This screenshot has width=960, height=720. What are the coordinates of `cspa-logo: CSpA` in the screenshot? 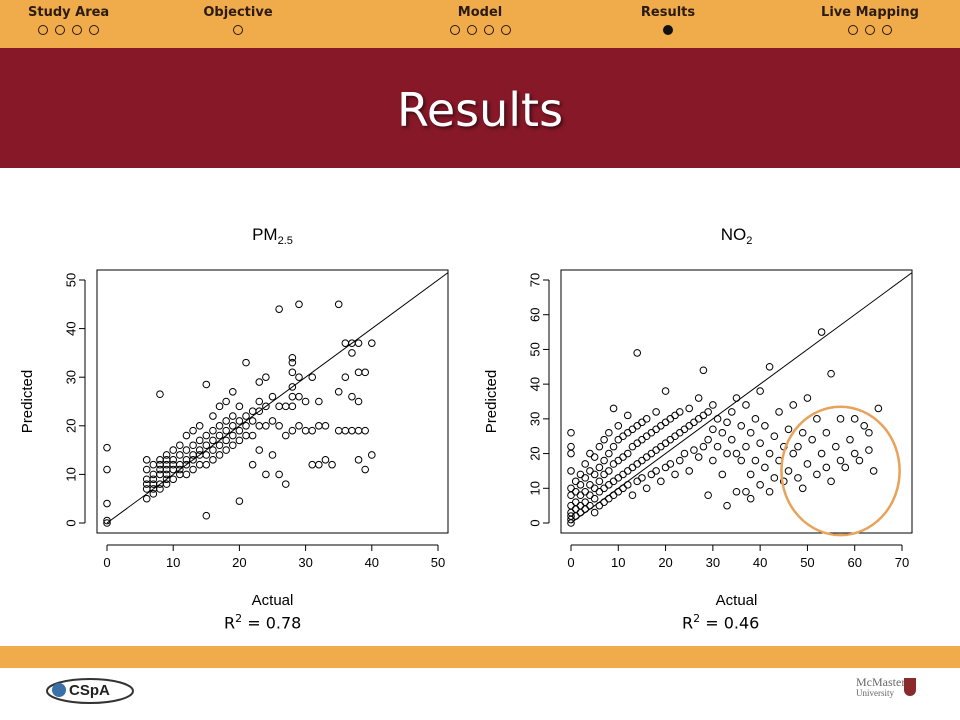 It's located at (90, 693).